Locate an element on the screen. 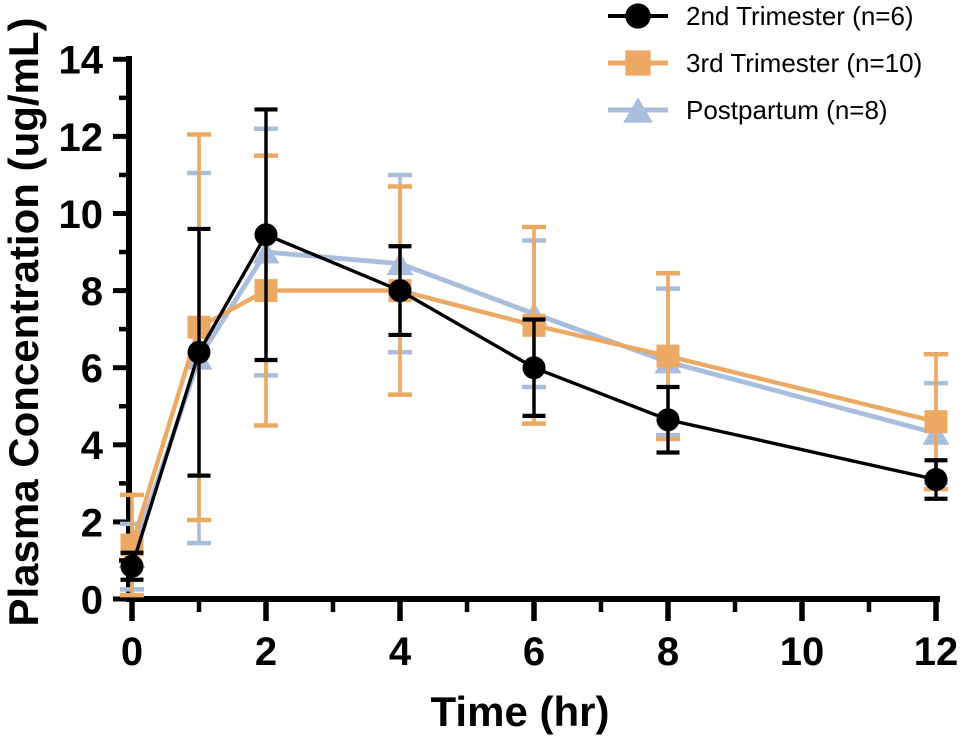  legend-label-2nd-trimester: 2nd Trimester (n=6) is located at coordinates (800, 16).